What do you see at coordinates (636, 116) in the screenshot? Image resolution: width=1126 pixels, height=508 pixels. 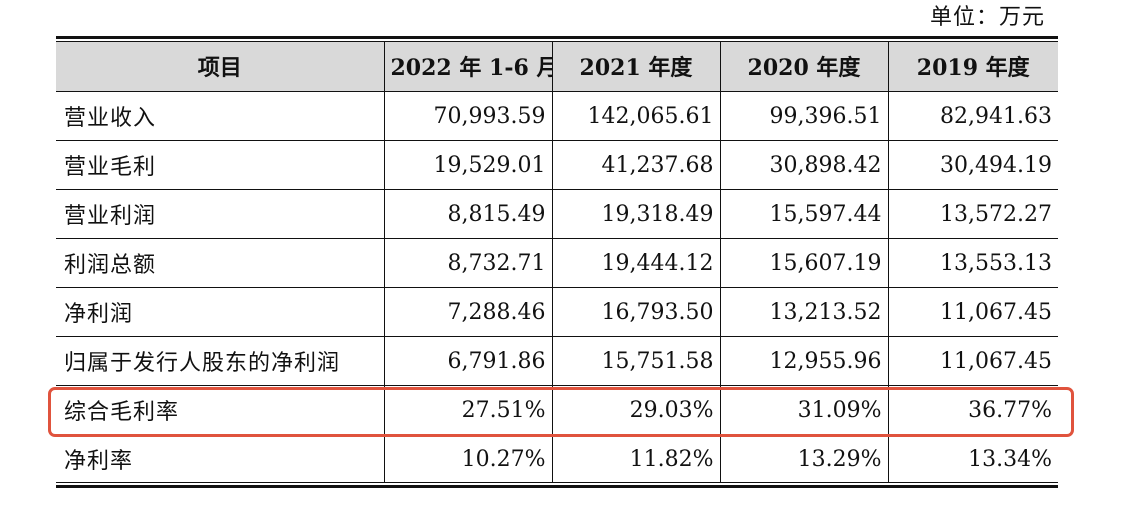 I see `cell-value: 142,065.61` at bounding box center [636, 116].